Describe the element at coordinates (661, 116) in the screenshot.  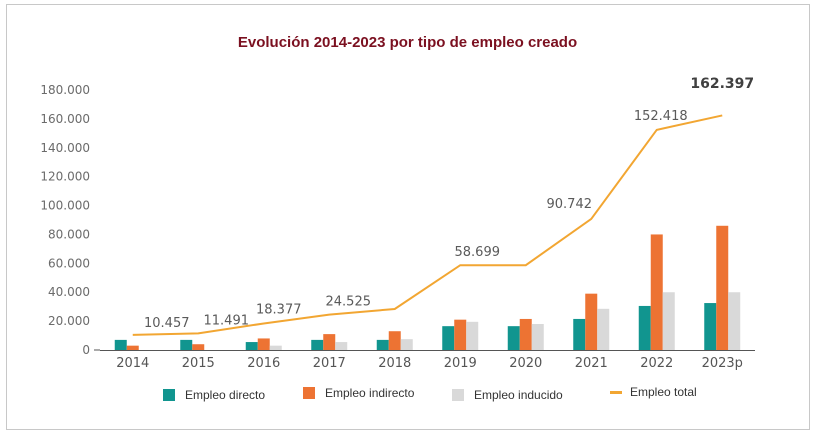
I see `data-label-2022: 152.418` at that location.